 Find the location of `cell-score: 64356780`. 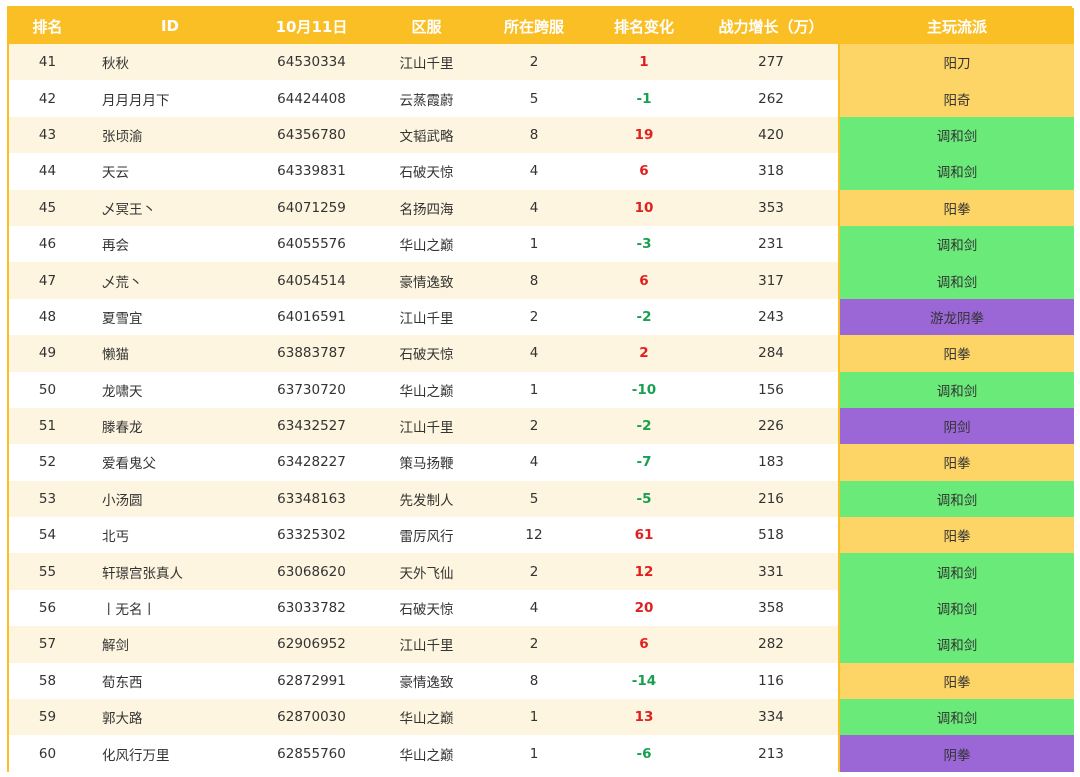

cell-score: 64356780 is located at coordinates (311, 135).